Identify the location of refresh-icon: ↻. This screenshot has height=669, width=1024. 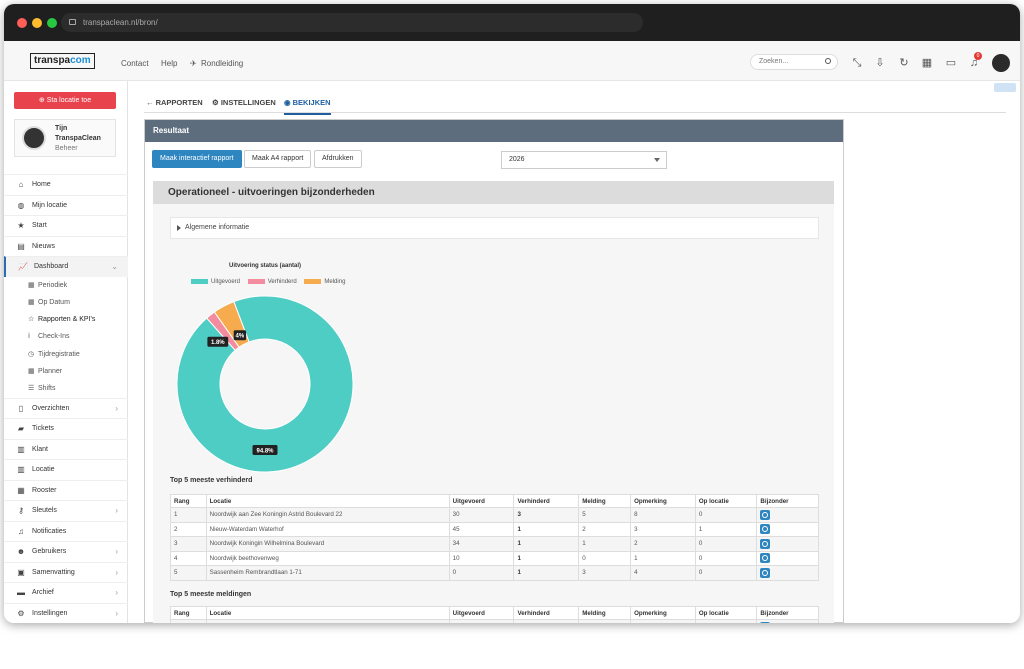
(904, 63).